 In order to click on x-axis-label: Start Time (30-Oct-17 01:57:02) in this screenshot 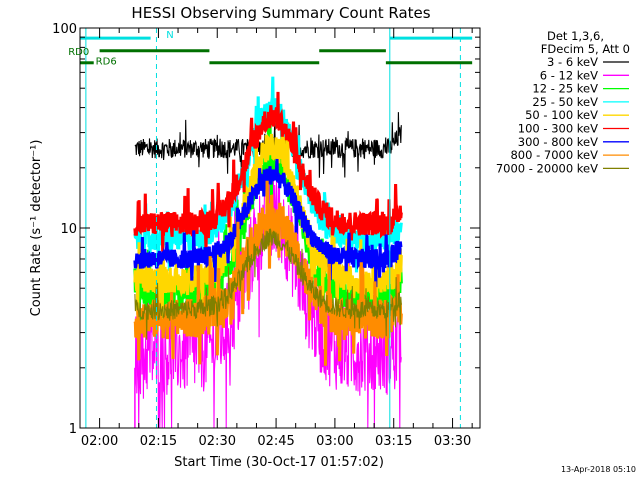, I will do `click(279, 462)`.